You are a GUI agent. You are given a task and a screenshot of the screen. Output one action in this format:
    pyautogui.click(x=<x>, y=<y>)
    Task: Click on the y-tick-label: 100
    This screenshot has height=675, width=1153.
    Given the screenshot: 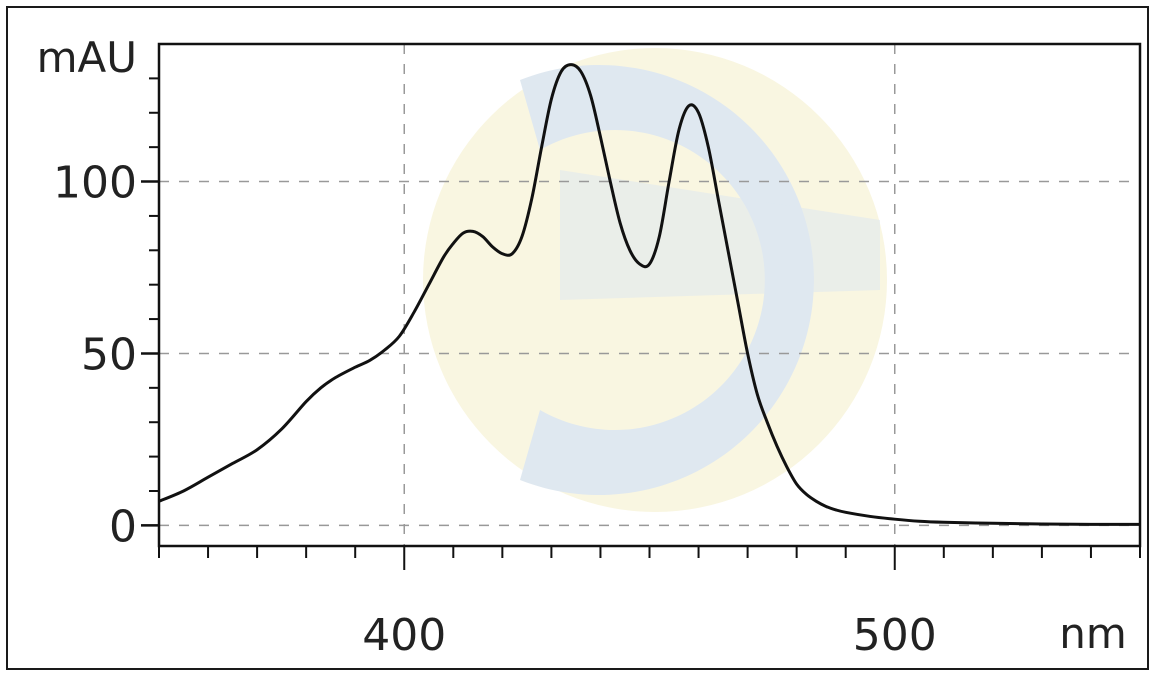 What is the action you would take?
    pyautogui.click(x=95, y=183)
    